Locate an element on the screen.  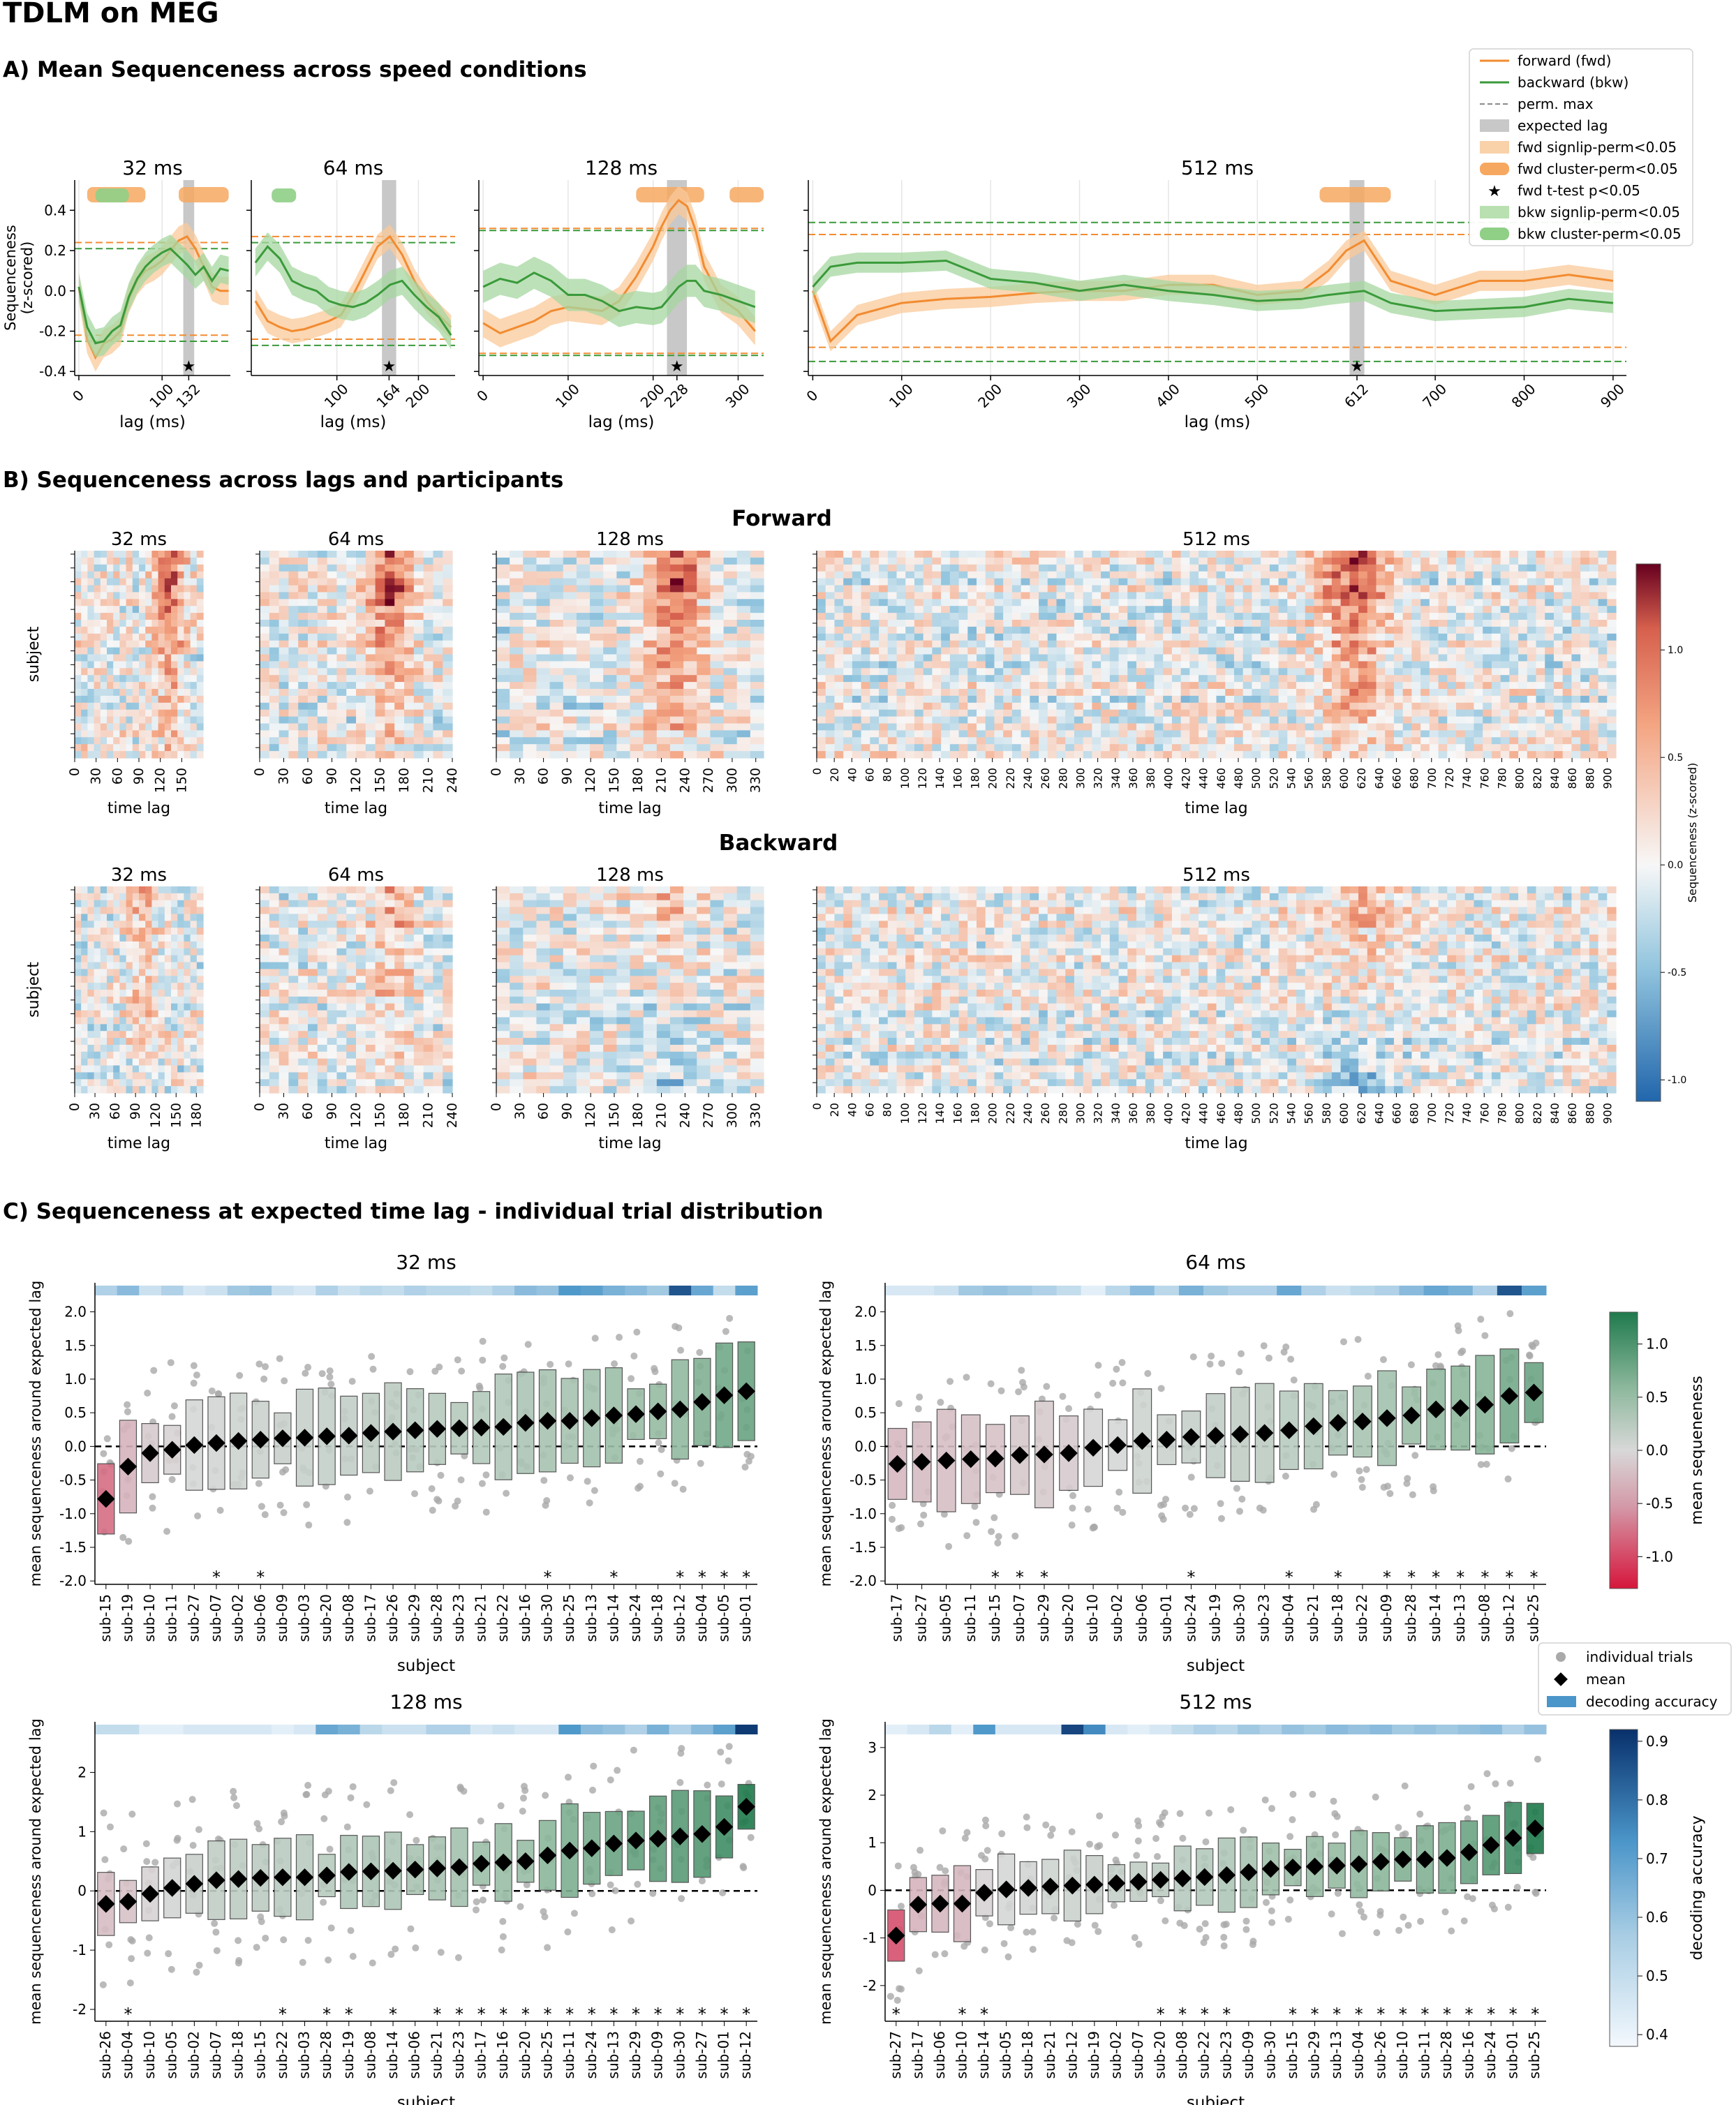
y-tick-label: 0.4 is located at coordinates (55, 210).